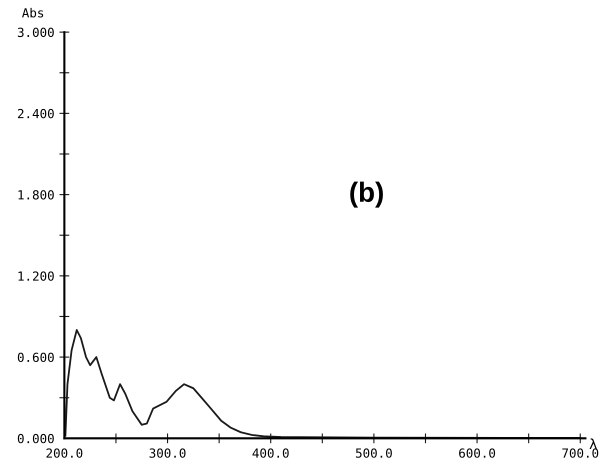  I want to click on y-tick-label: 1.200, so click(36, 276).